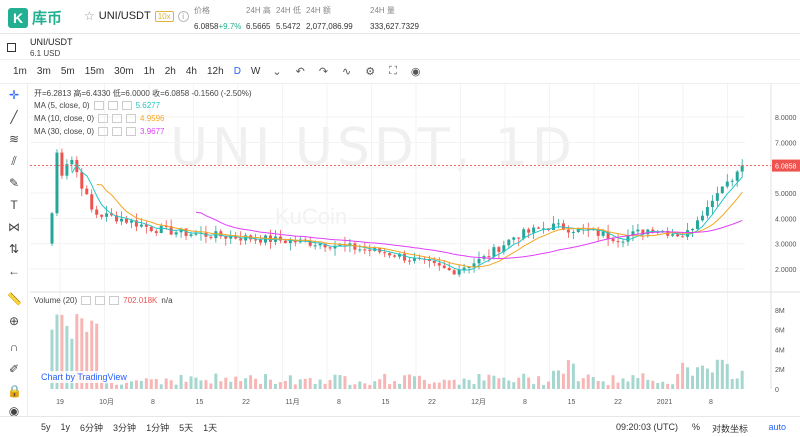 This screenshot has width=800, height=437. I want to click on time-axis-tick: 22, so click(432, 402).